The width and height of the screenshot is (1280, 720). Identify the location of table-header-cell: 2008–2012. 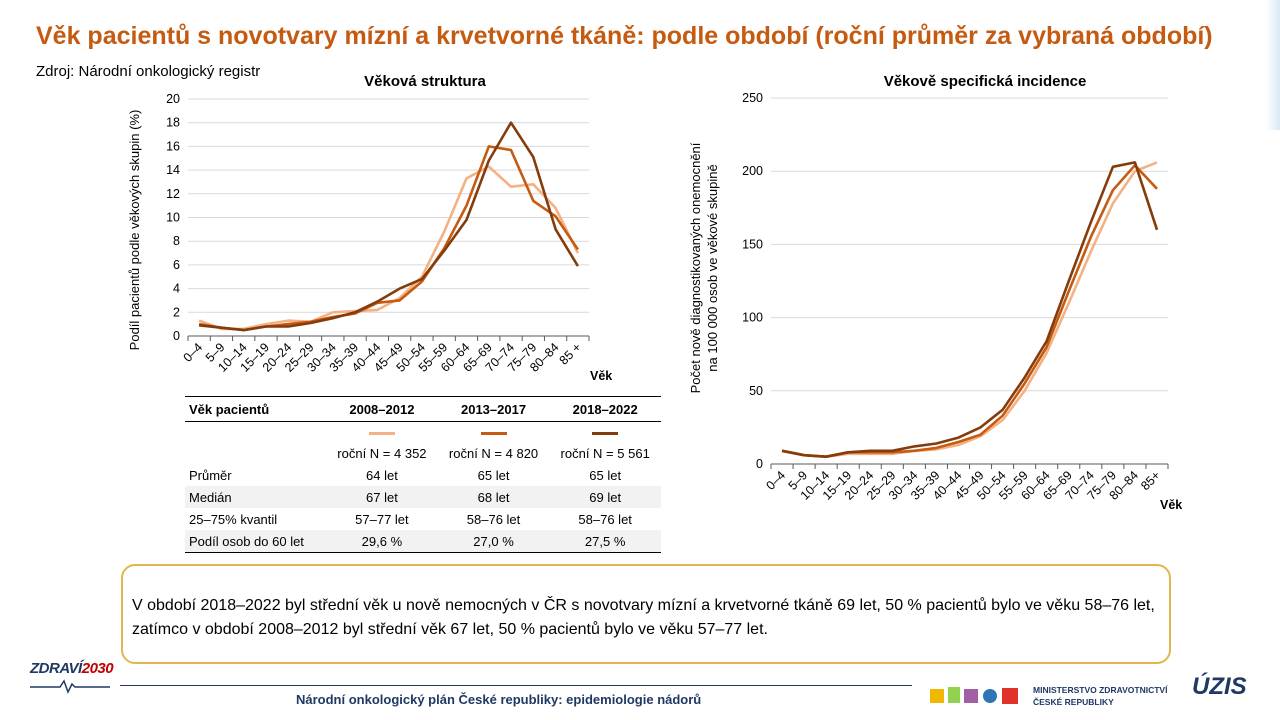
(382, 409).